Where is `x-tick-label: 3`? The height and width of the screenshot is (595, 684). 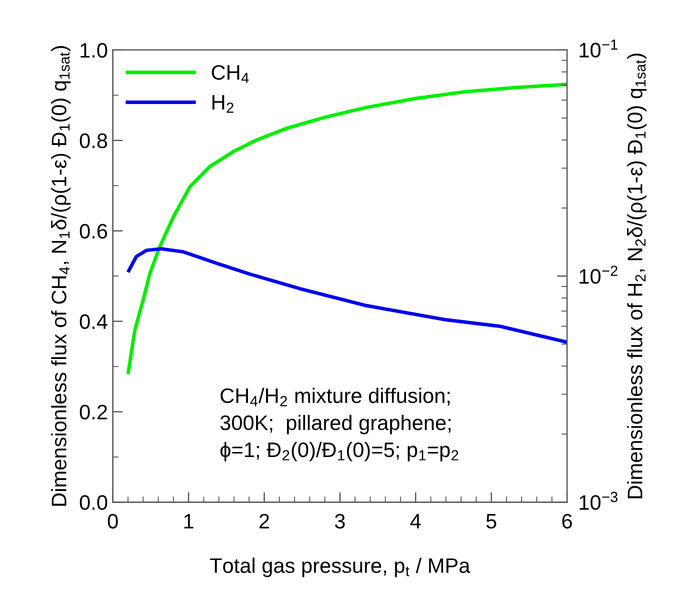
x-tick-label: 3 is located at coordinates (339, 521).